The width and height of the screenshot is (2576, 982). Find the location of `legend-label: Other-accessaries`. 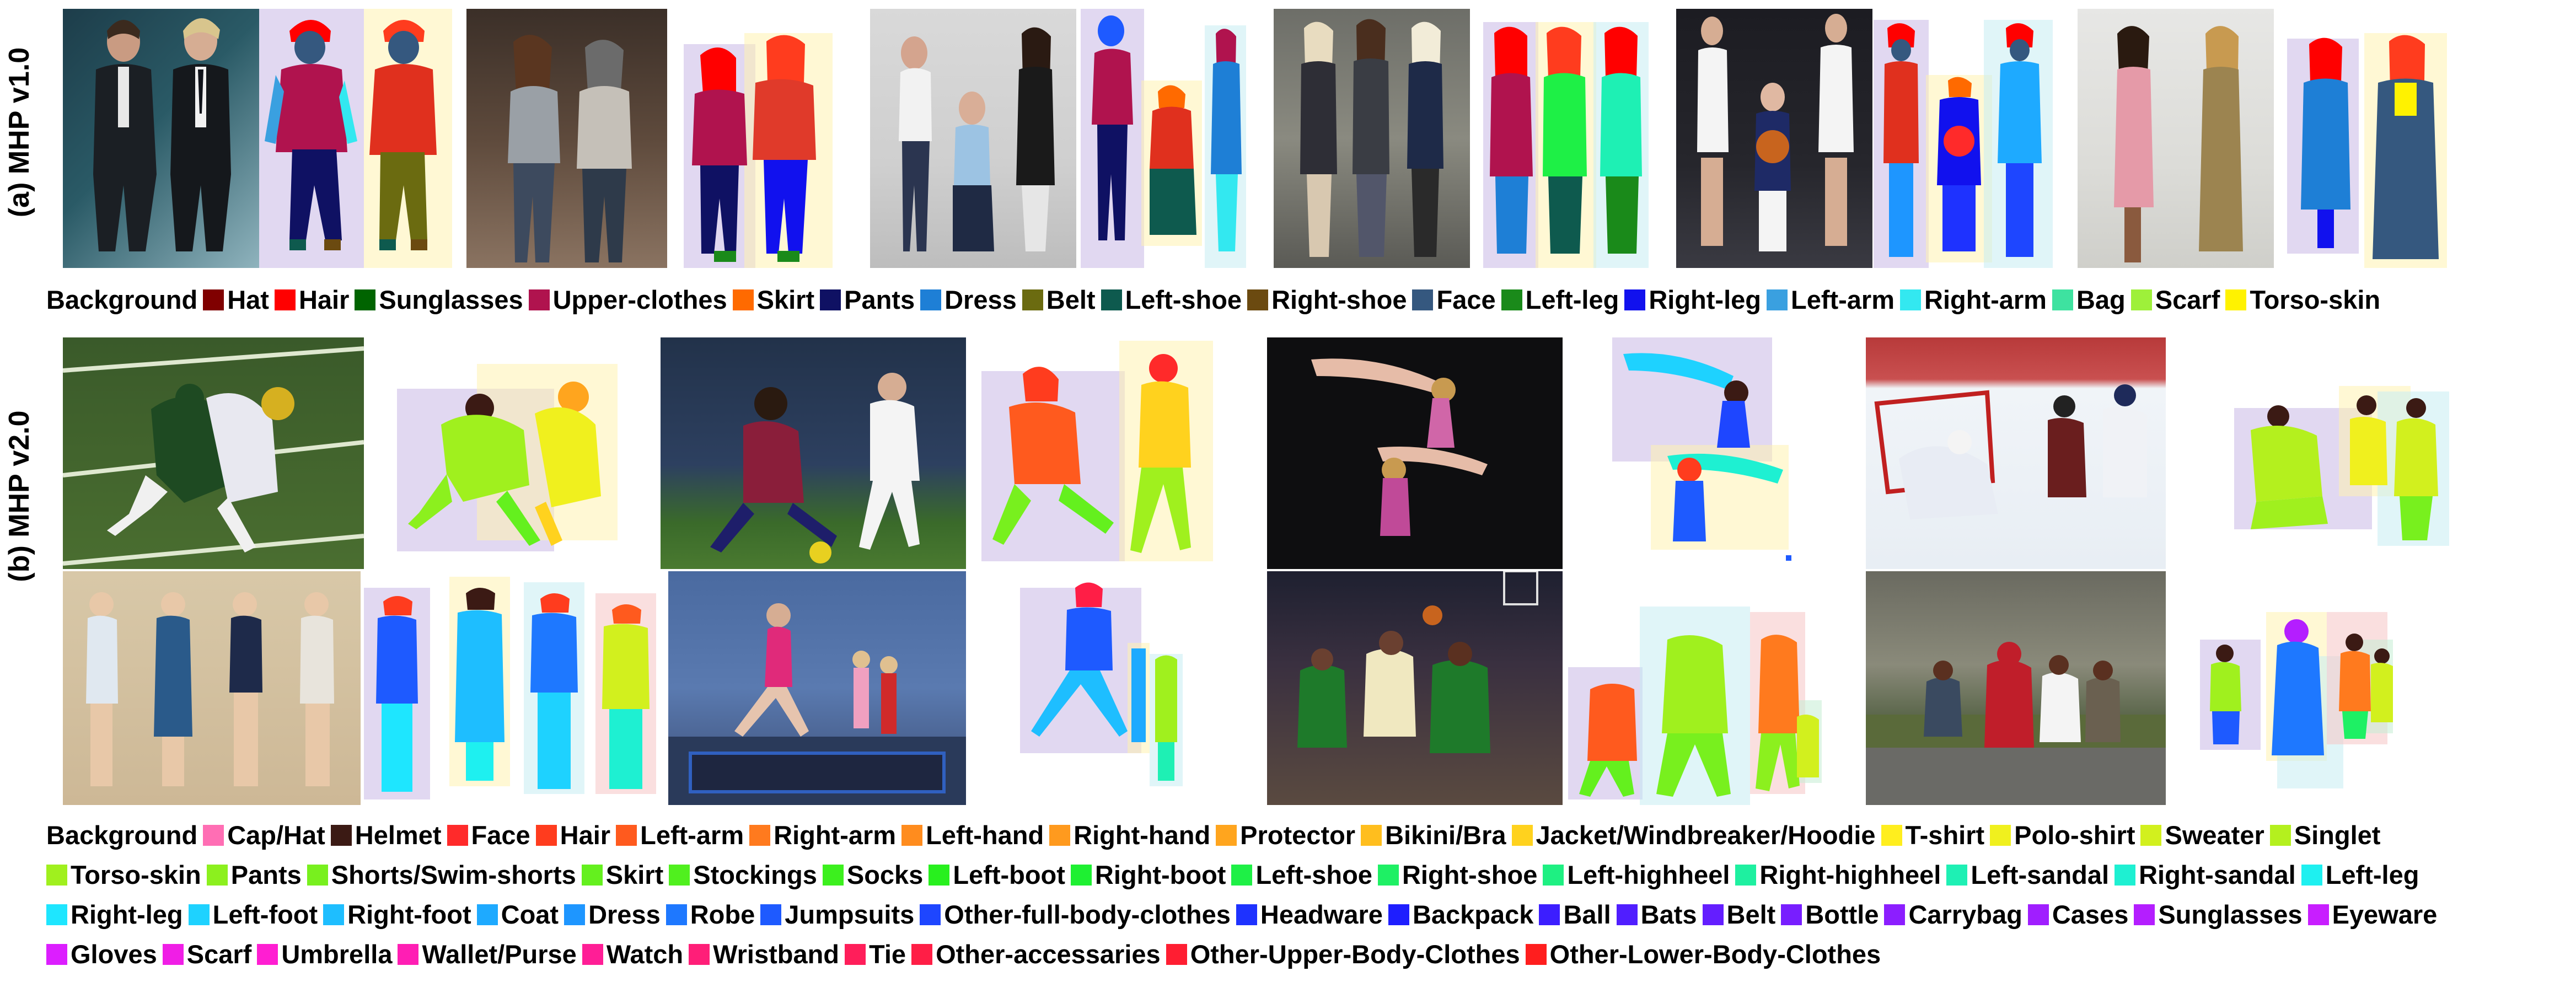

legend-label: Other-accessaries is located at coordinates (1048, 955).